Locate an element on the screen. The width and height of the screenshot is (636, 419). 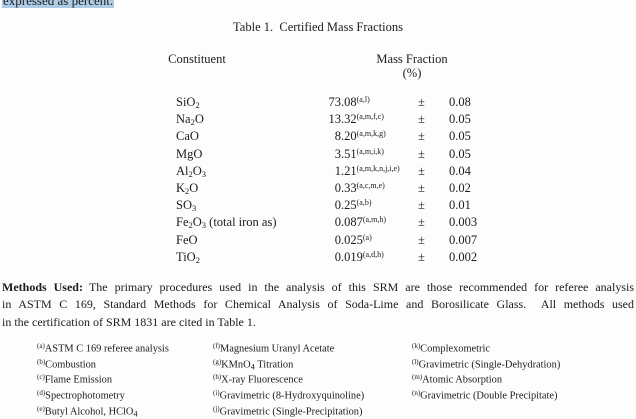
footnote-item: (g)KMnO4 Titration is located at coordinates (253, 364).